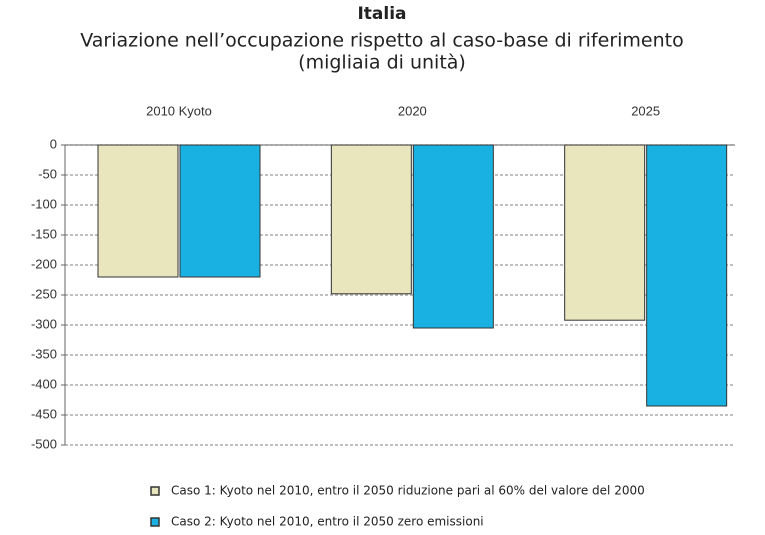 This screenshot has width=765, height=535. What do you see at coordinates (44, 323) in the screenshot?
I see `y-tick-label: -300` at bounding box center [44, 323].